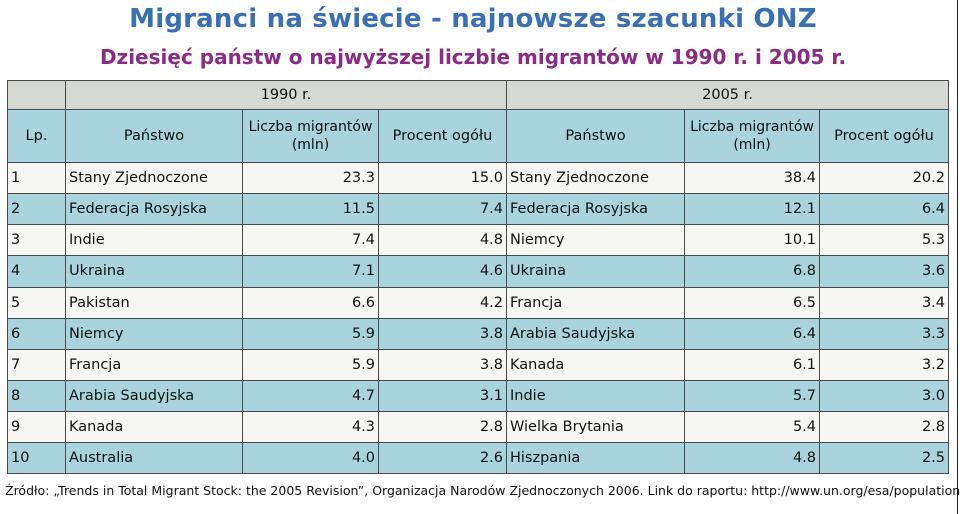 The height and width of the screenshot is (514, 960). What do you see at coordinates (752, 209) in the screenshot?
I see `cell-migrants-2005: 12.1` at bounding box center [752, 209].